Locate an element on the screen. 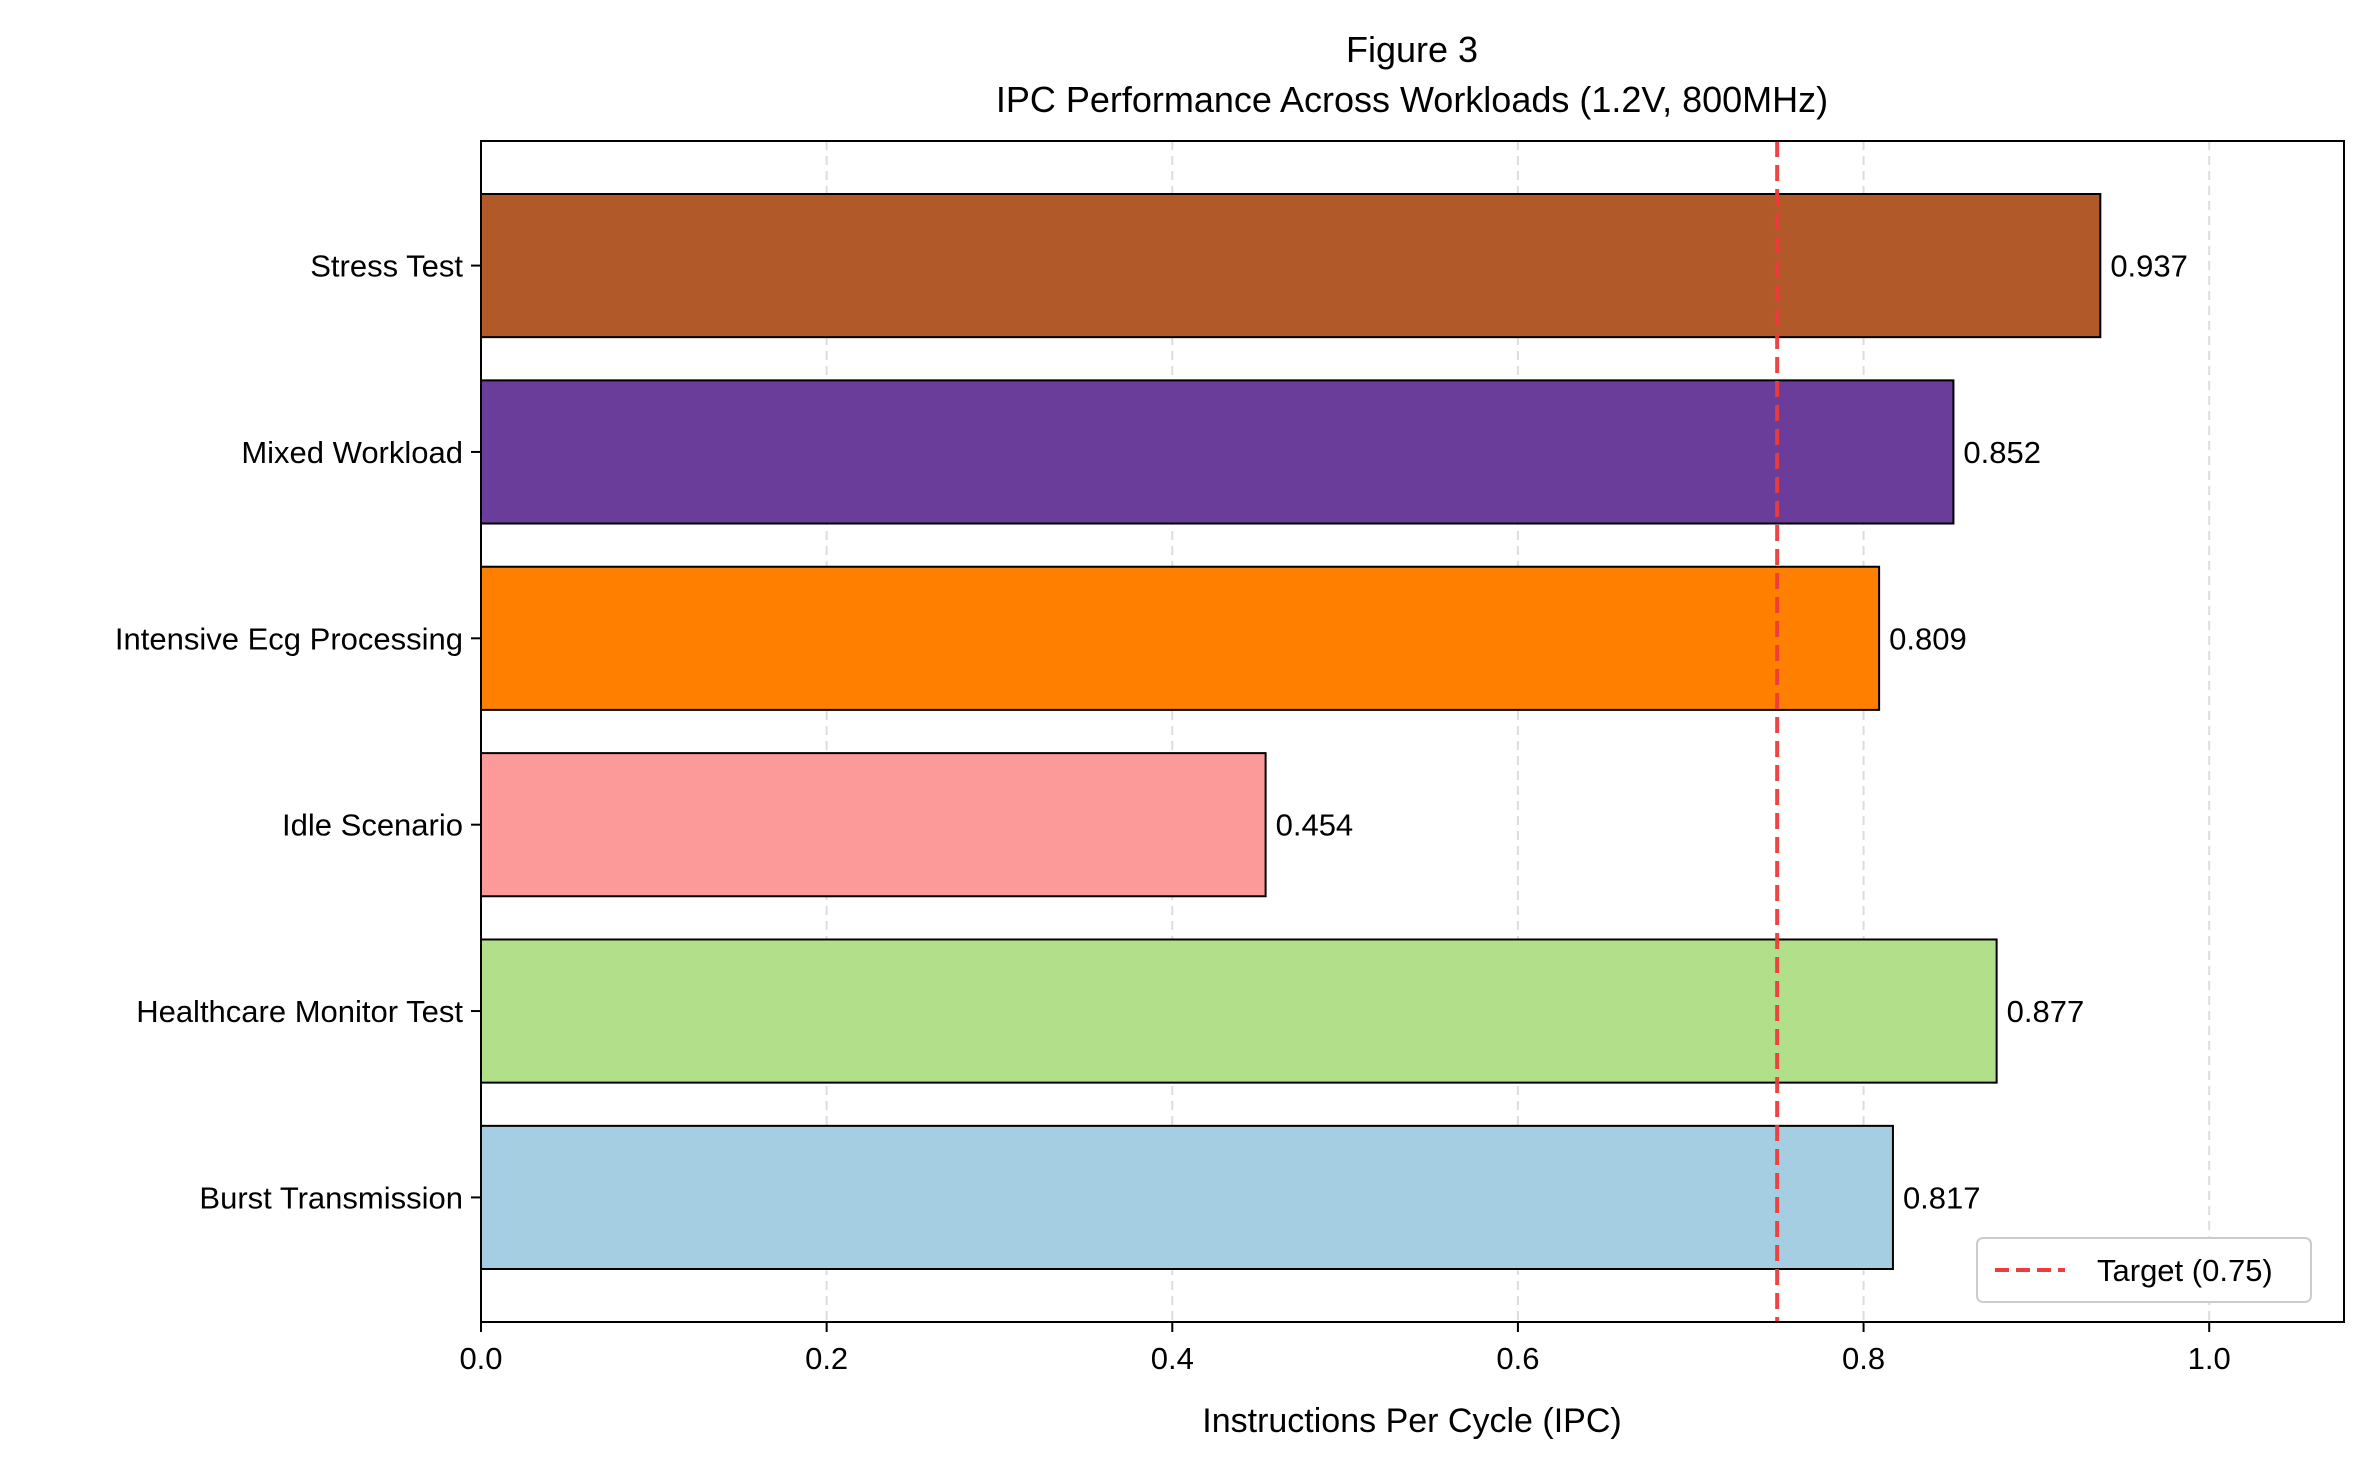 The width and height of the screenshot is (2368, 1468). bar-value-label-2: 0.454 is located at coordinates (1315, 825).